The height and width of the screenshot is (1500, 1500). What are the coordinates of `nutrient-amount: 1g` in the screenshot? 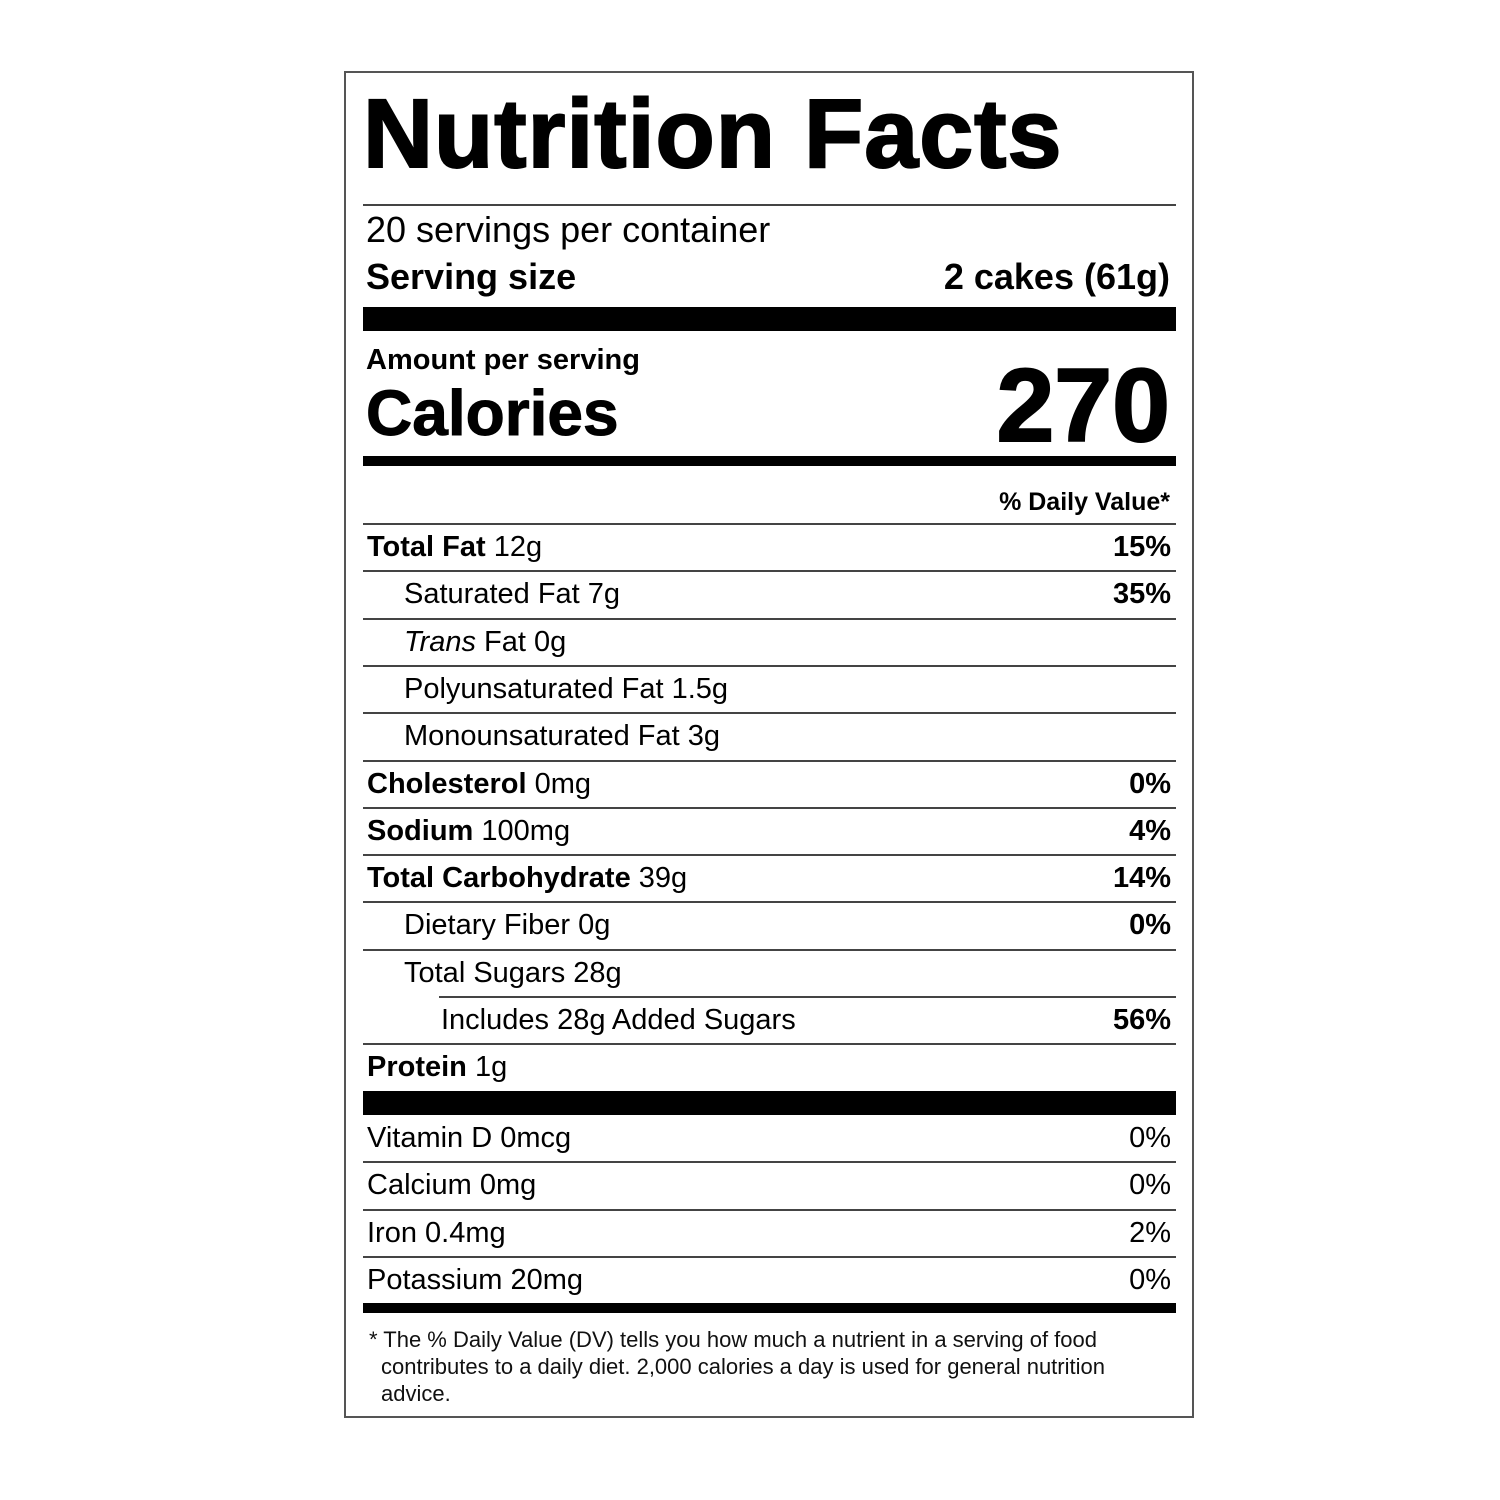 It's located at (491, 1067).